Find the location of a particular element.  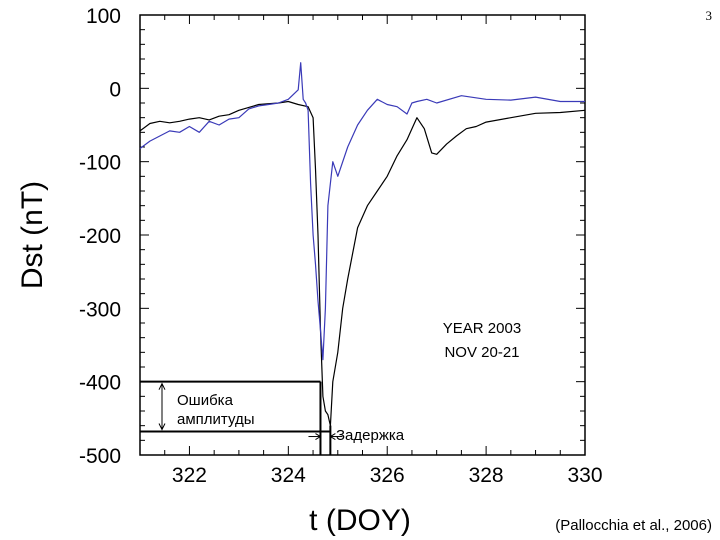

y-tick-label: 0 is located at coordinates (115, 89).